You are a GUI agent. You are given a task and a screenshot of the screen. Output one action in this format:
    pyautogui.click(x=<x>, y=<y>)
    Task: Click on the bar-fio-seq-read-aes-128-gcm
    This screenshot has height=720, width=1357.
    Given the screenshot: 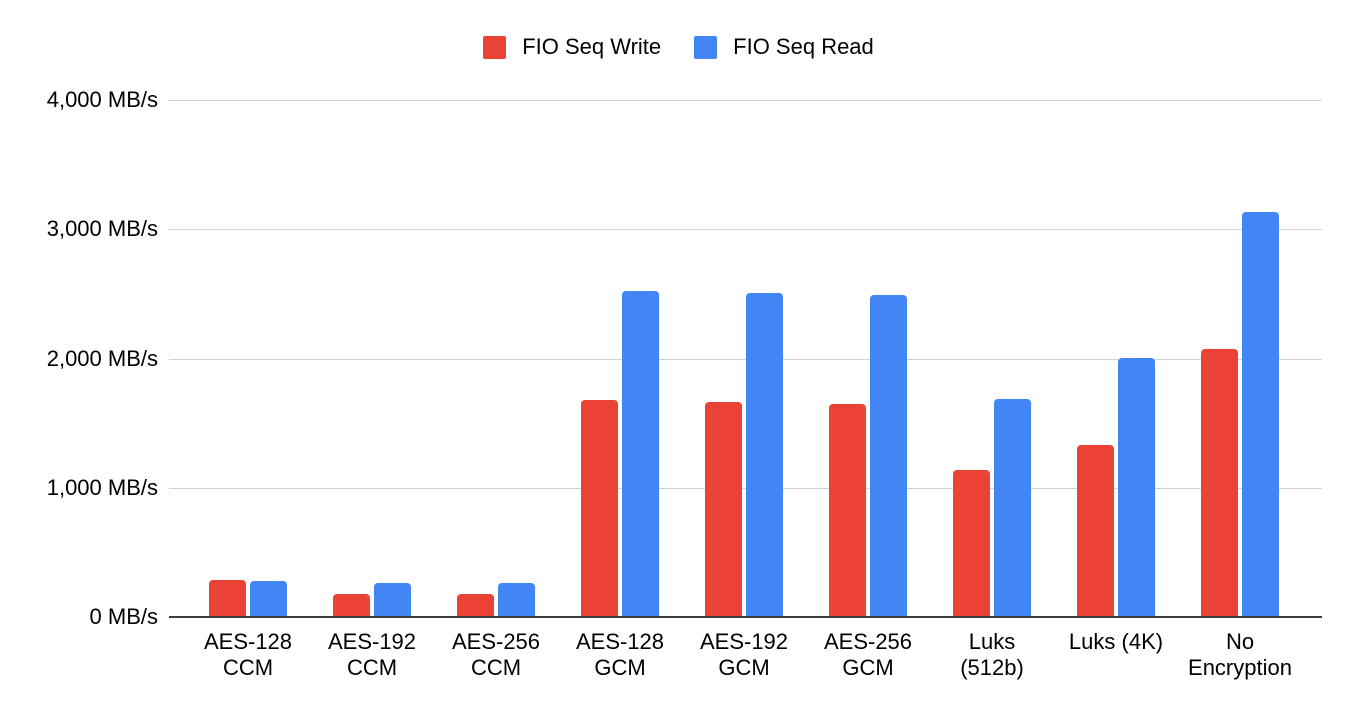 What is the action you would take?
    pyautogui.click(x=640, y=454)
    